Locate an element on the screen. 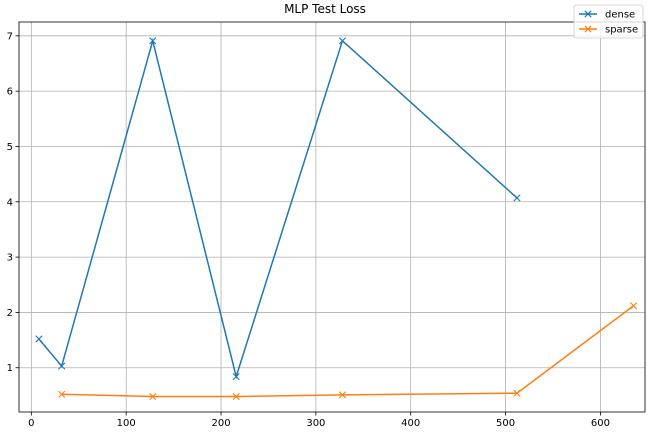 The image size is (648, 436). legend-label: sparse is located at coordinates (621, 30).